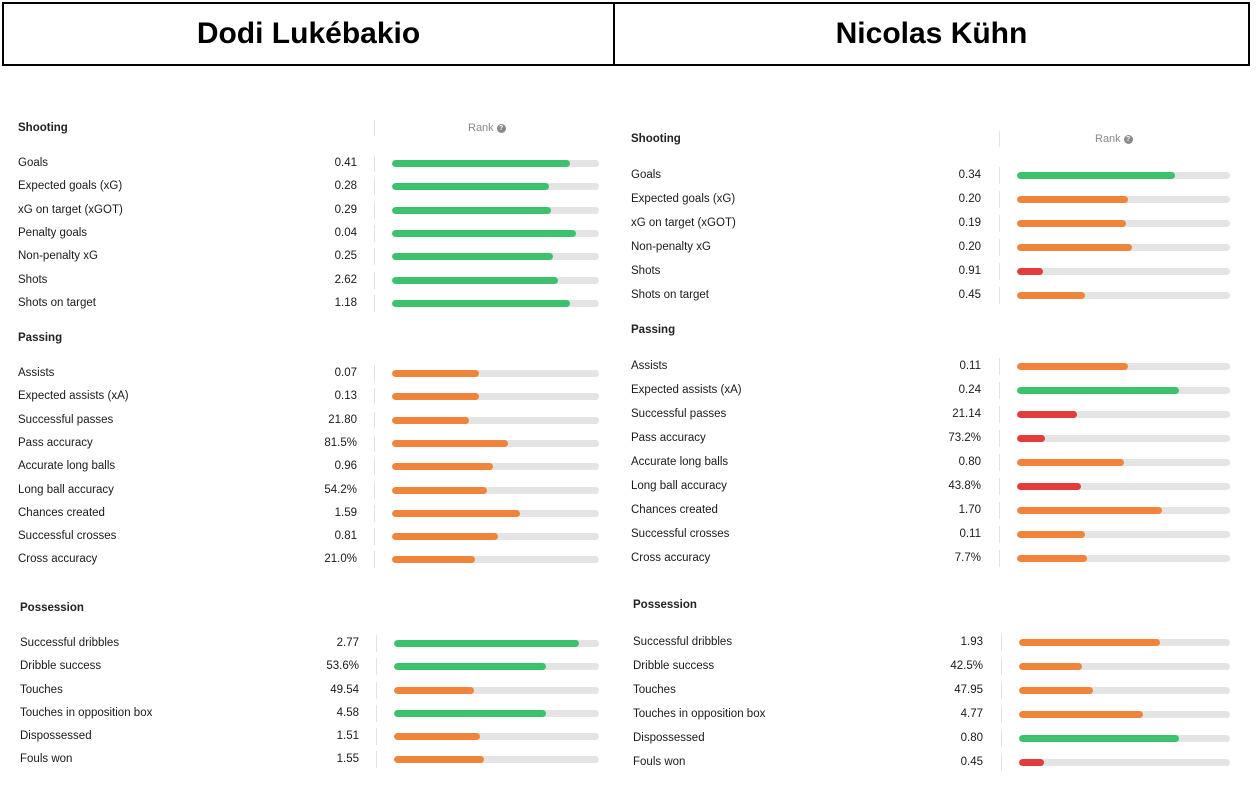  I want to click on stat-value: 0.19, so click(969, 223).